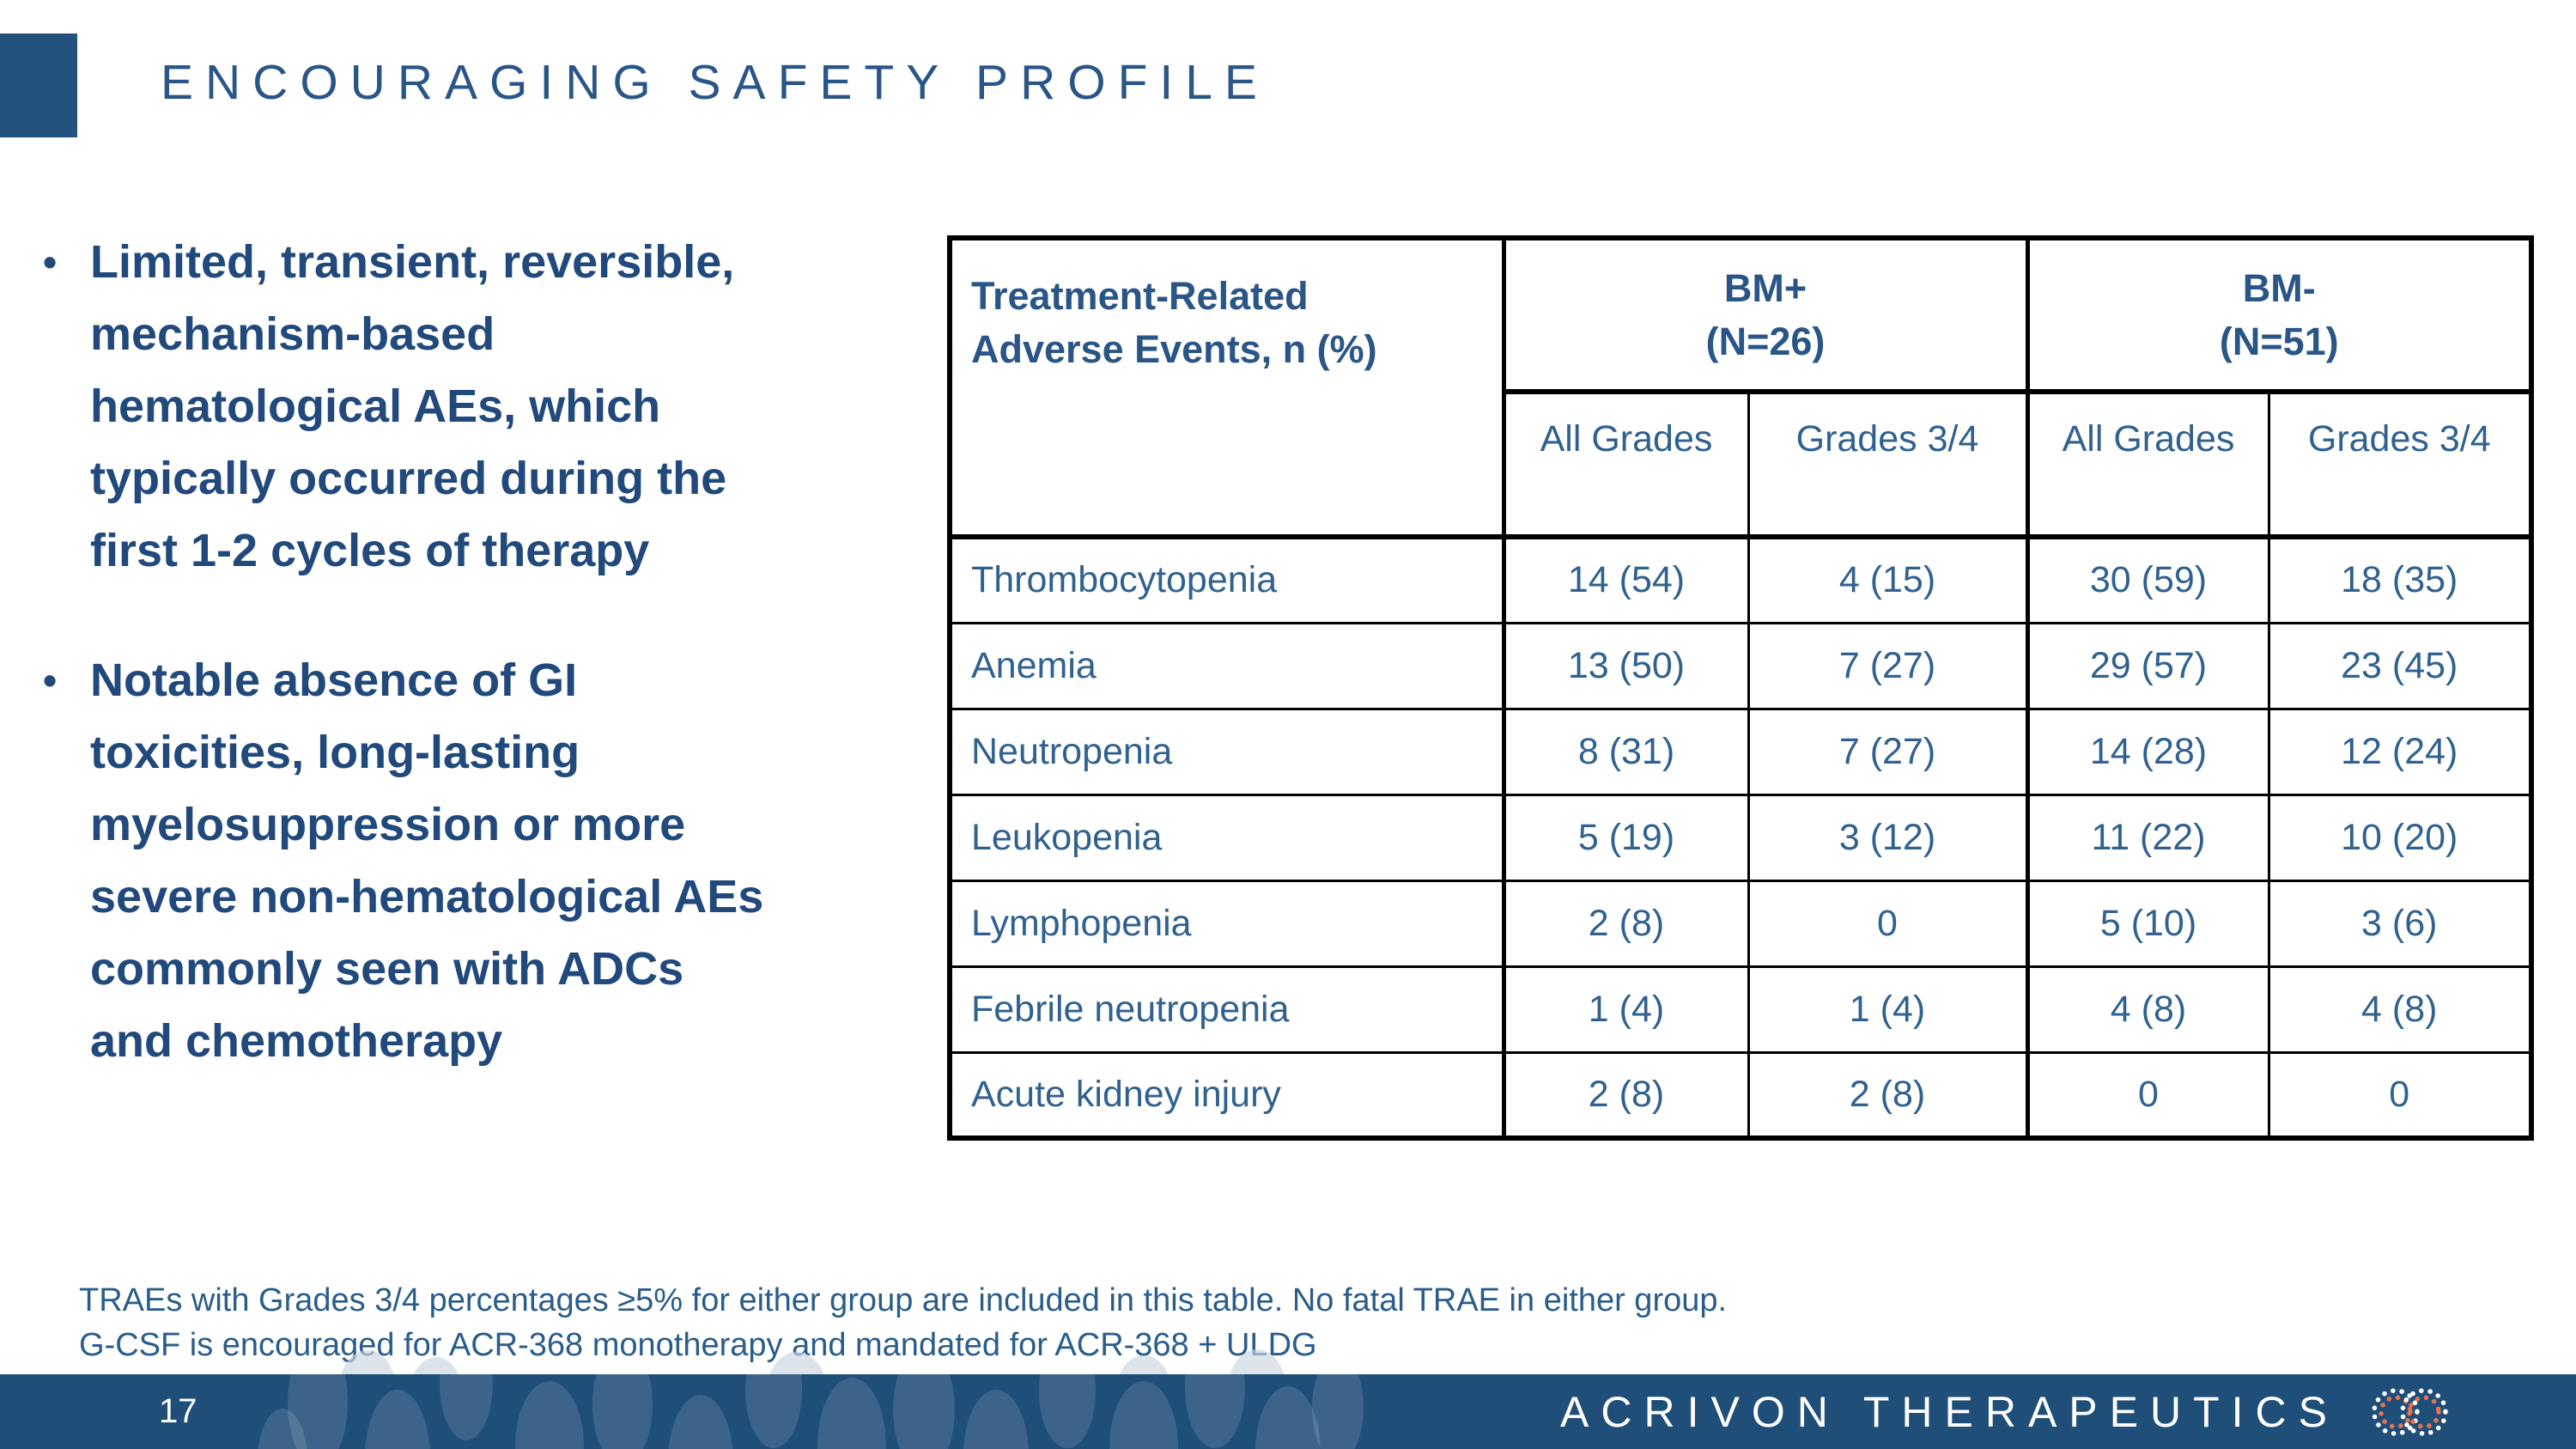 Image resolution: width=2576 pixels, height=1449 pixels. What do you see at coordinates (1227, 1009) in the screenshot?
I see `ae-label: Febrile neutropenia` at bounding box center [1227, 1009].